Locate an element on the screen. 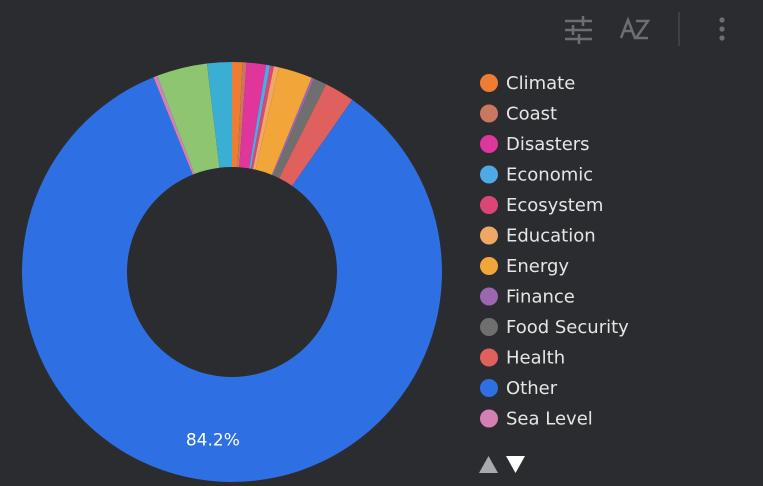  legend-label: Health is located at coordinates (535, 358).